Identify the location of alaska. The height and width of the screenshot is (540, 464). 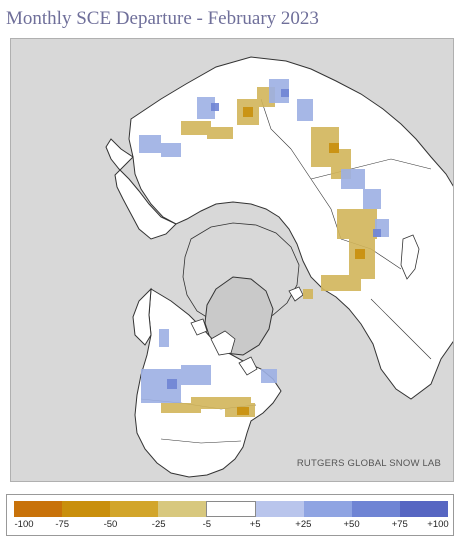
(142, 316).